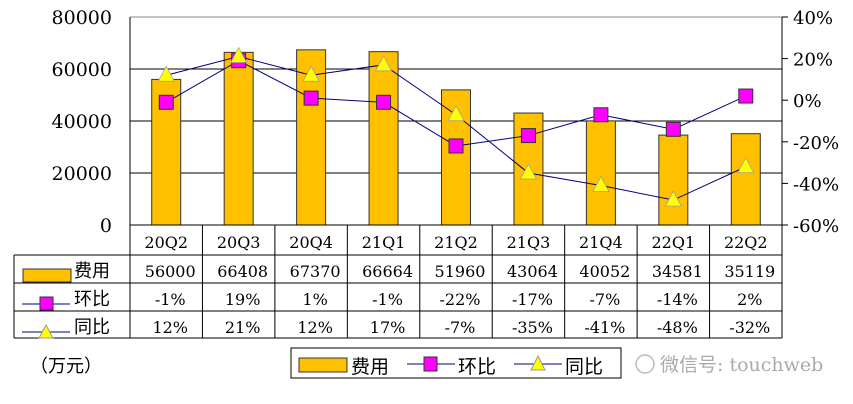 This screenshot has height=404, width=853. What do you see at coordinates (674, 242) in the screenshot?
I see `category-label: 22Q1` at bounding box center [674, 242].